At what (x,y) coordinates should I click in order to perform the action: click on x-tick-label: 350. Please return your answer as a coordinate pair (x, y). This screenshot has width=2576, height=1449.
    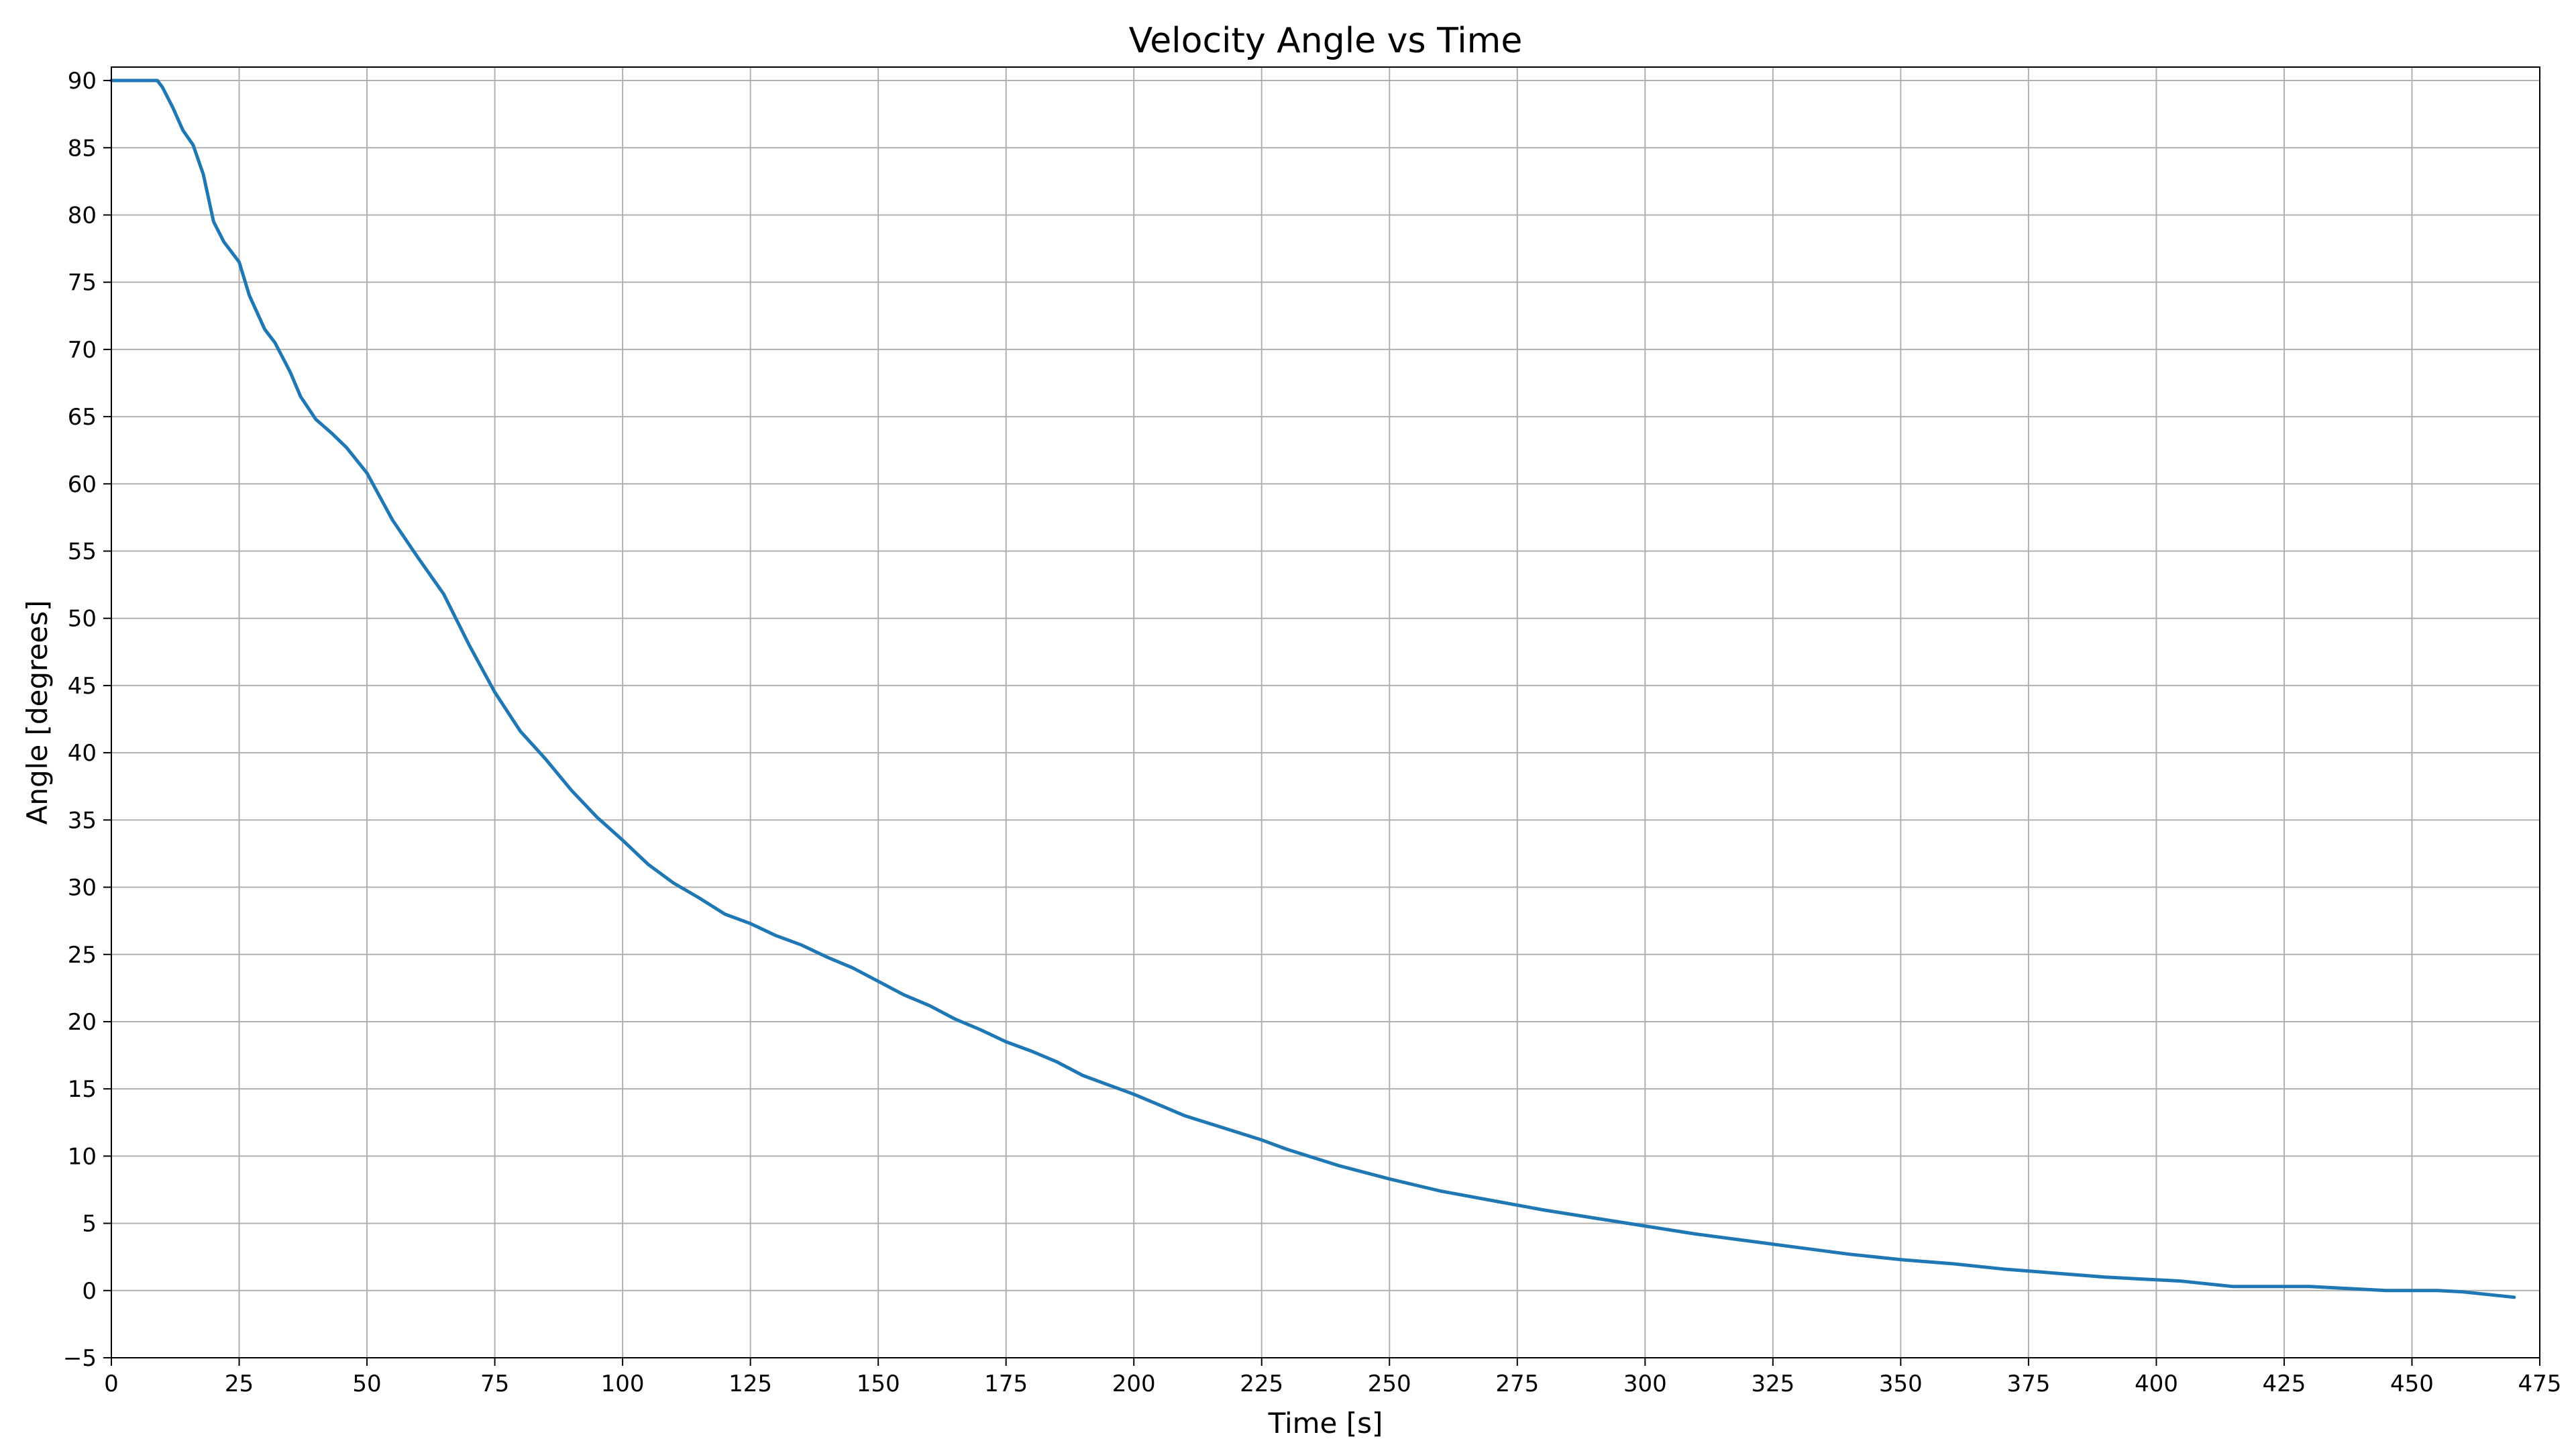
    Looking at the image, I should click on (1901, 1384).